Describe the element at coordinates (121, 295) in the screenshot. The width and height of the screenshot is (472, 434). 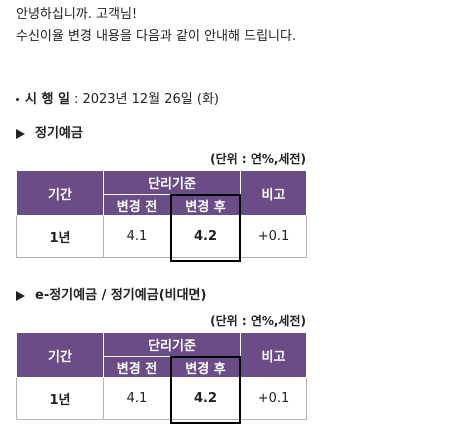
I see `section-title-text: e-정기예금 / 정기예금(비대면)` at that location.